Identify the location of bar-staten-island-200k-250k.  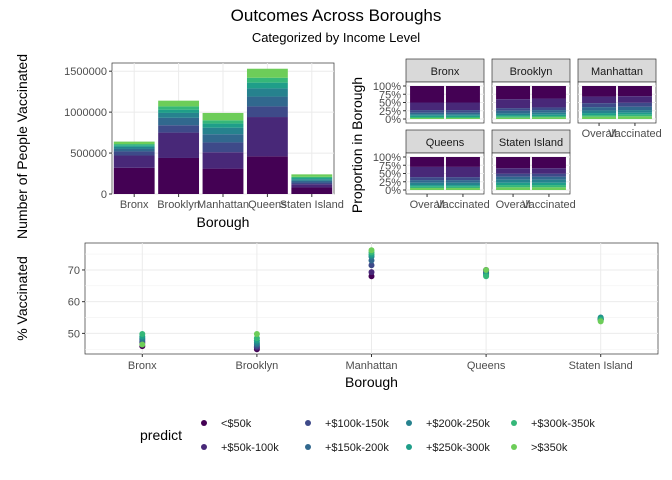
(312, 180).